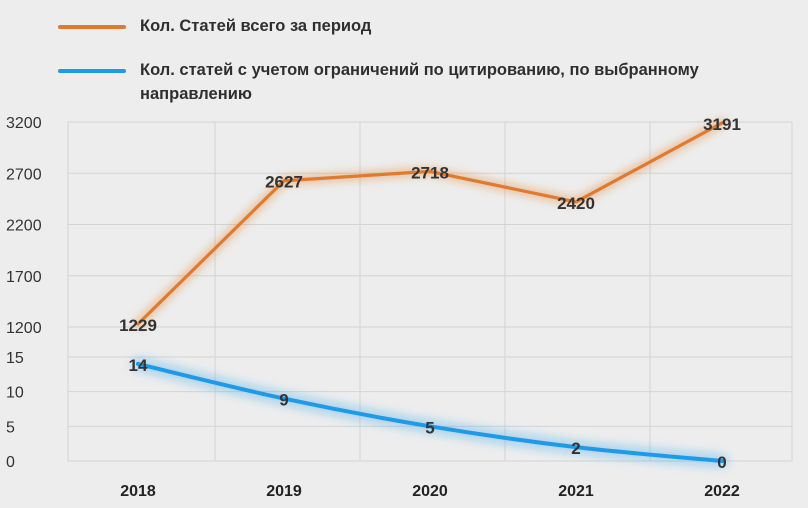  What do you see at coordinates (24, 277) in the screenshot?
I see `y-tick-label-s0-1: 1700` at bounding box center [24, 277].